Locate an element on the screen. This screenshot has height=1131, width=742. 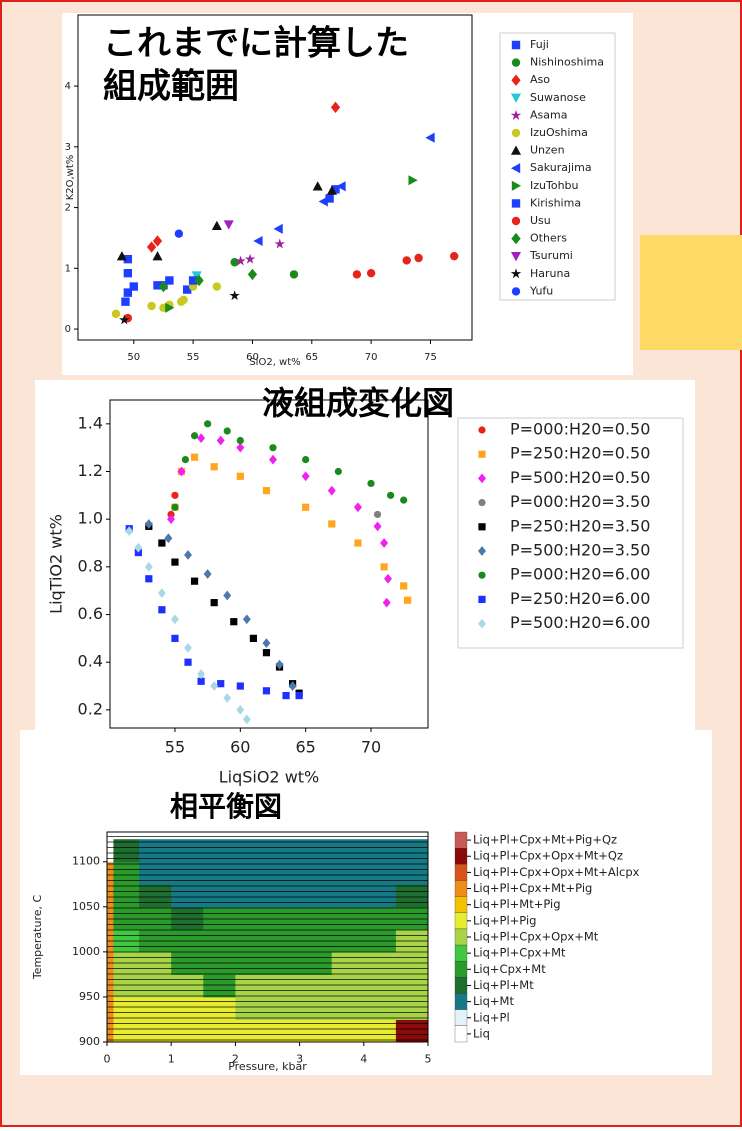
colorbar-label: Liq+Pl+Cpx+Mt+Pig is located at coordinates (532, 888).